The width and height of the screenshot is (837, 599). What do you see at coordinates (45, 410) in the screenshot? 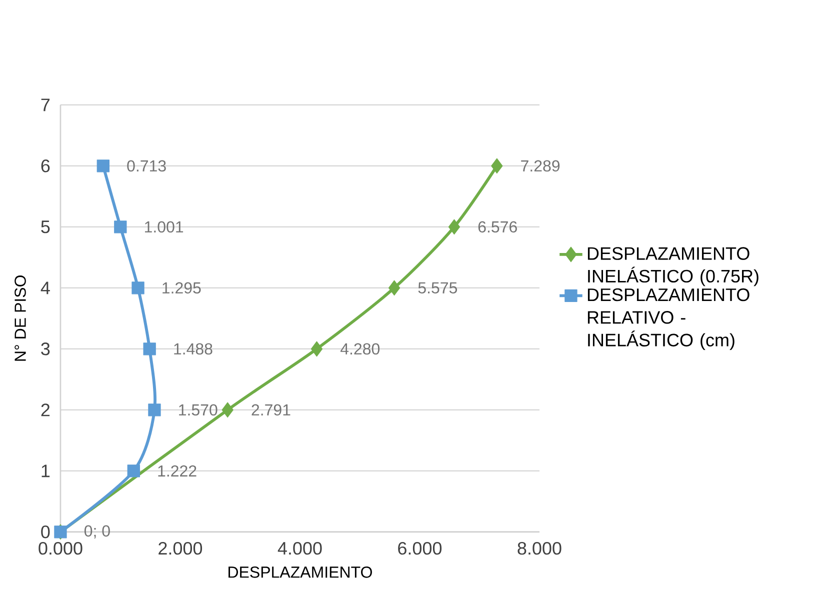
I see `y-tick-label: 2` at bounding box center [45, 410].